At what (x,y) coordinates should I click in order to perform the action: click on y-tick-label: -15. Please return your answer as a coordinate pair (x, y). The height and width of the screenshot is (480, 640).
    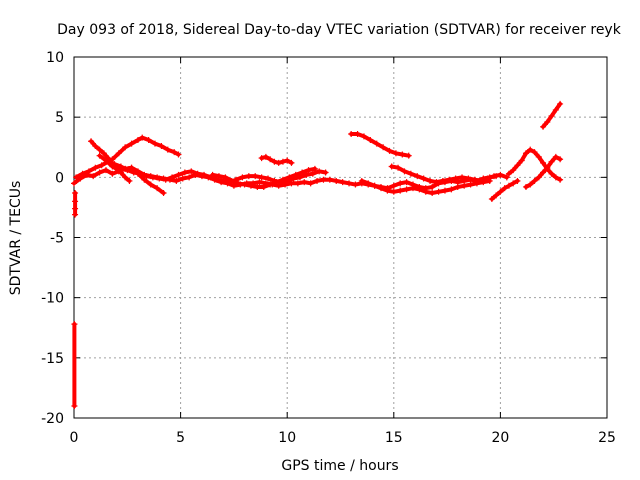
    Looking at the image, I should click on (52, 359).